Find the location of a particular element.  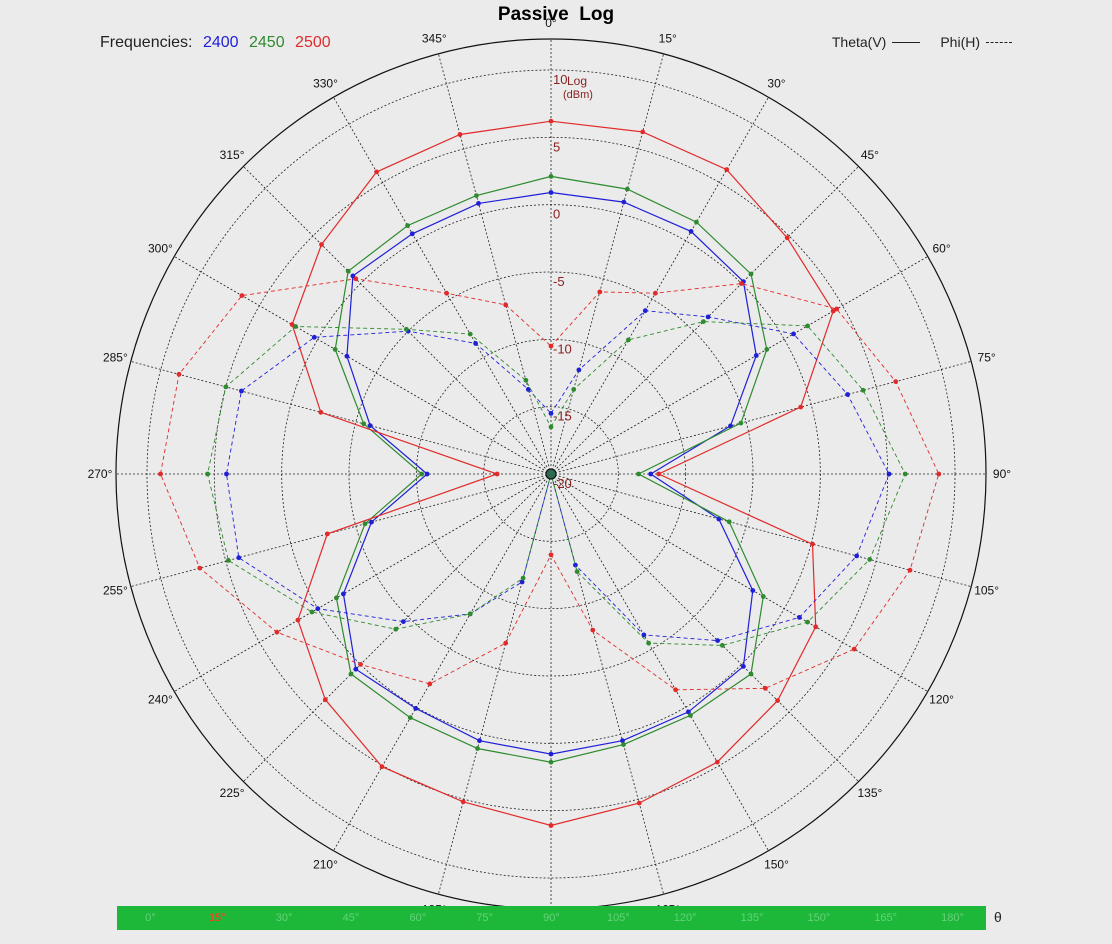

slider-tick: 180° is located at coordinates (952, 918).